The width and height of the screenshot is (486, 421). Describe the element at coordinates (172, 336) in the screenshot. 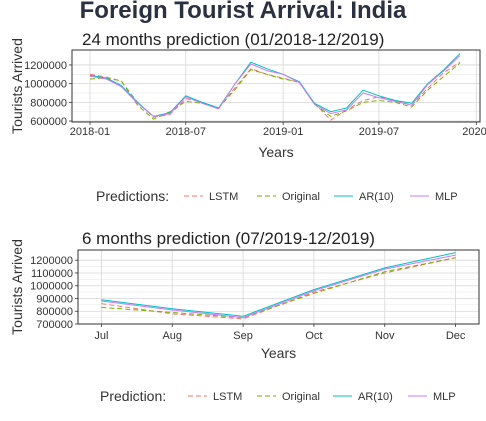

I see `x-tick-label: Aug` at that location.